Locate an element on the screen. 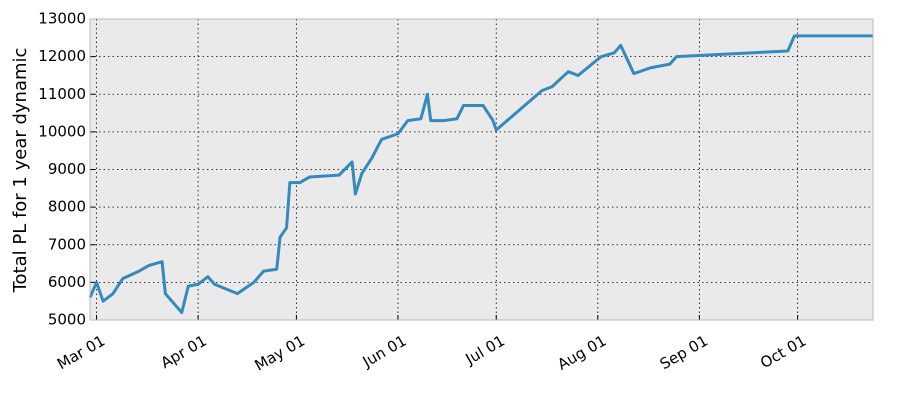 This screenshot has width=900, height=400. y-tick-label: 10000 is located at coordinates (62, 131).